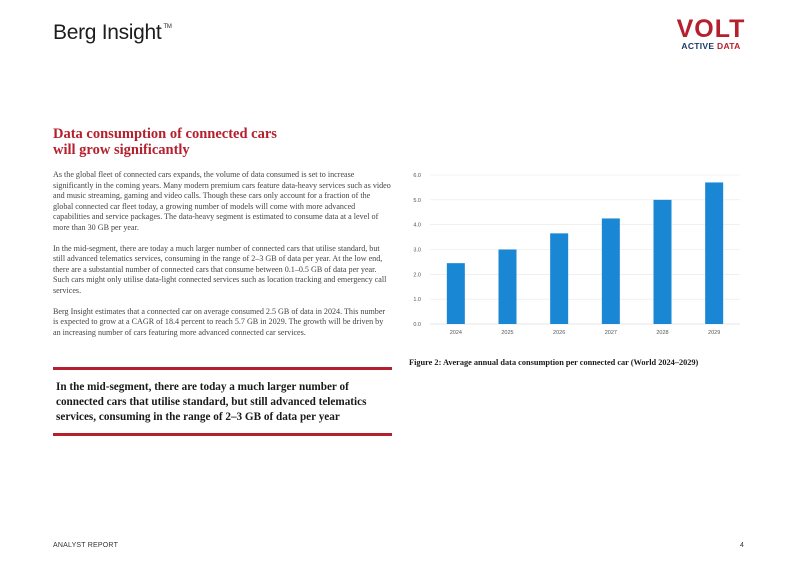  I want to click on y-tick-label: 2.0, so click(417, 275).